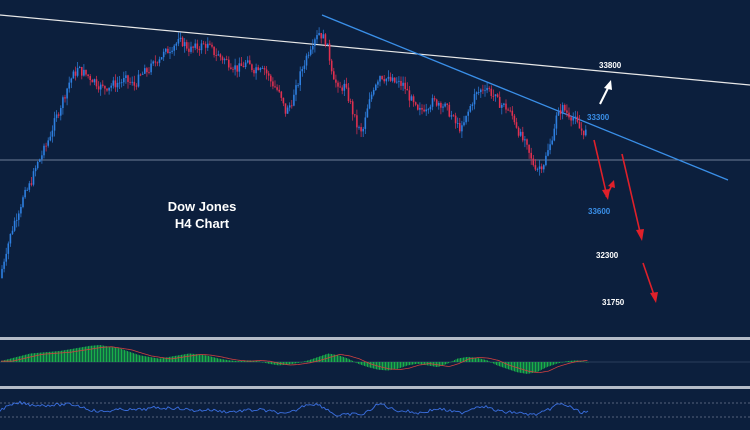  I want to click on arrow-up-white, so click(605, 92).